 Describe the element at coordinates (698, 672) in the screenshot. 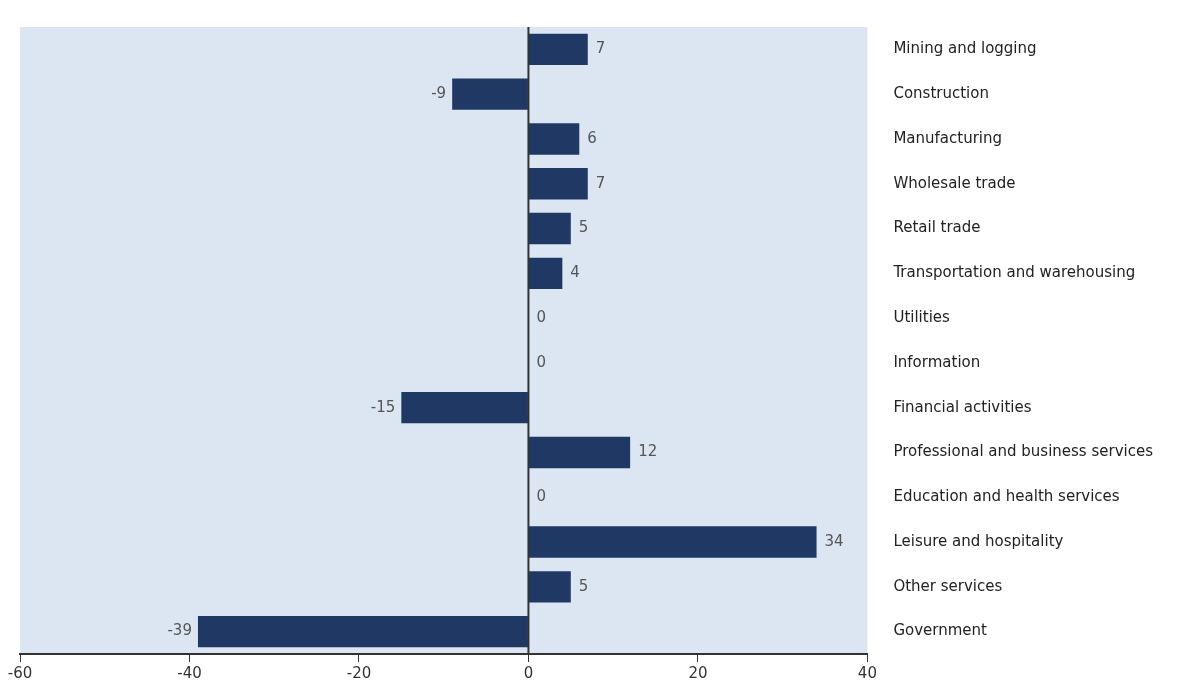

I see `x-tick-label: 20` at that location.